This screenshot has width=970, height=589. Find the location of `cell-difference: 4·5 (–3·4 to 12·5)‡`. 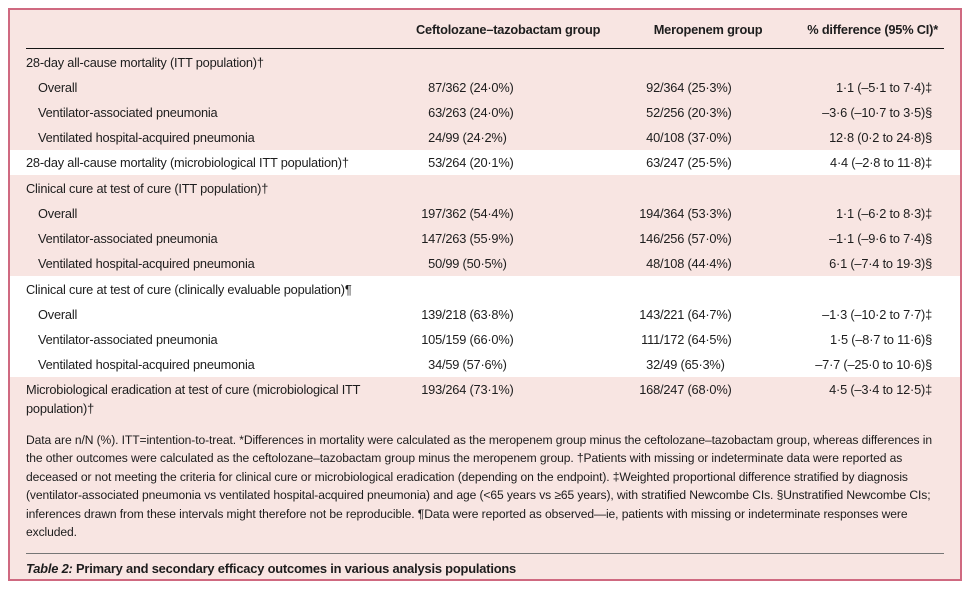

cell-difference: 4·5 (–3·4 to 12·5)‡ is located at coordinates (880, 389).